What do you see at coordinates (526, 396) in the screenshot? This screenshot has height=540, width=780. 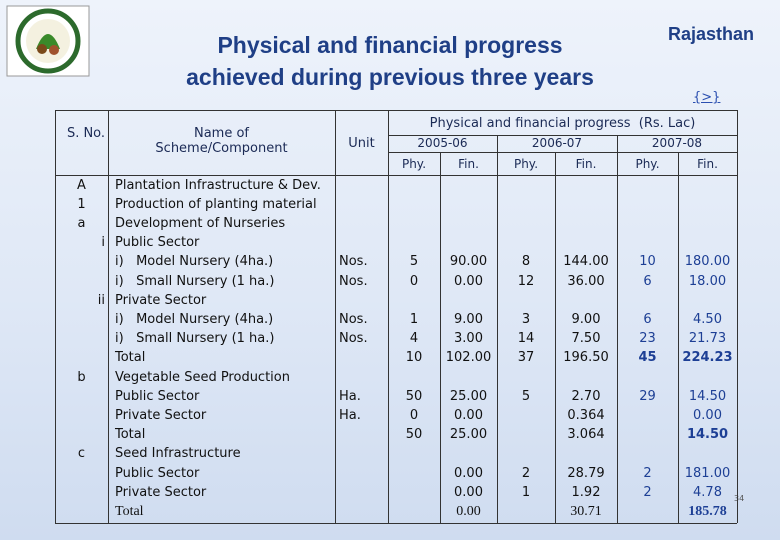 I see `table-cell: 5` at bounding box center [526, 396].